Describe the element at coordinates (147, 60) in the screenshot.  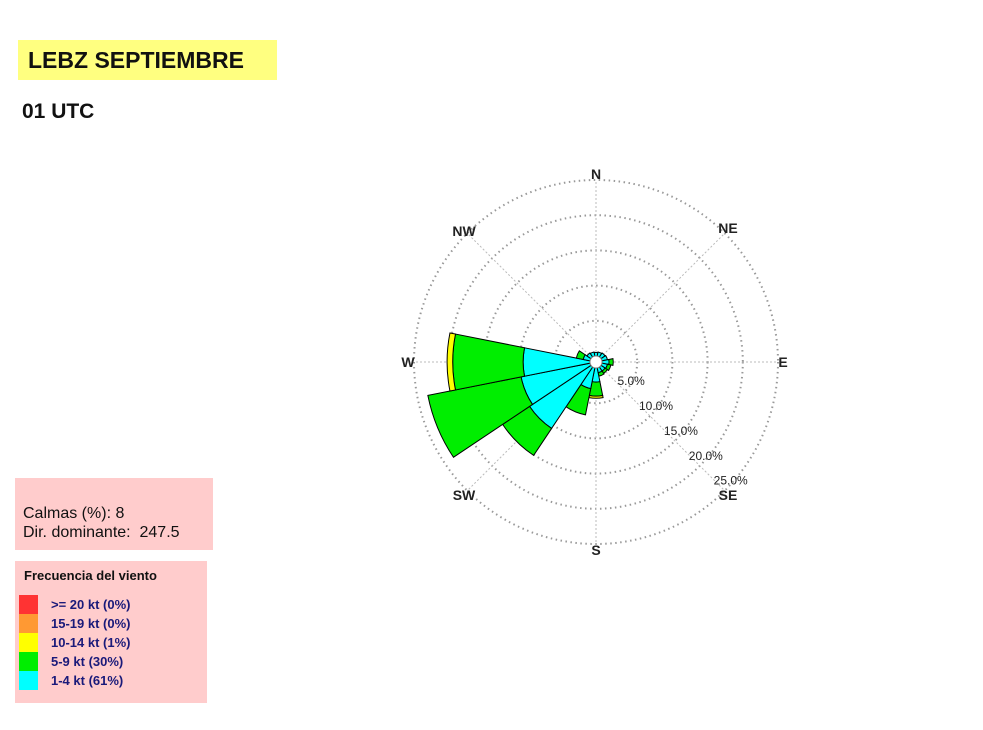
I see `chart-title: LEBZ SEPTIEMBRE` at that location.